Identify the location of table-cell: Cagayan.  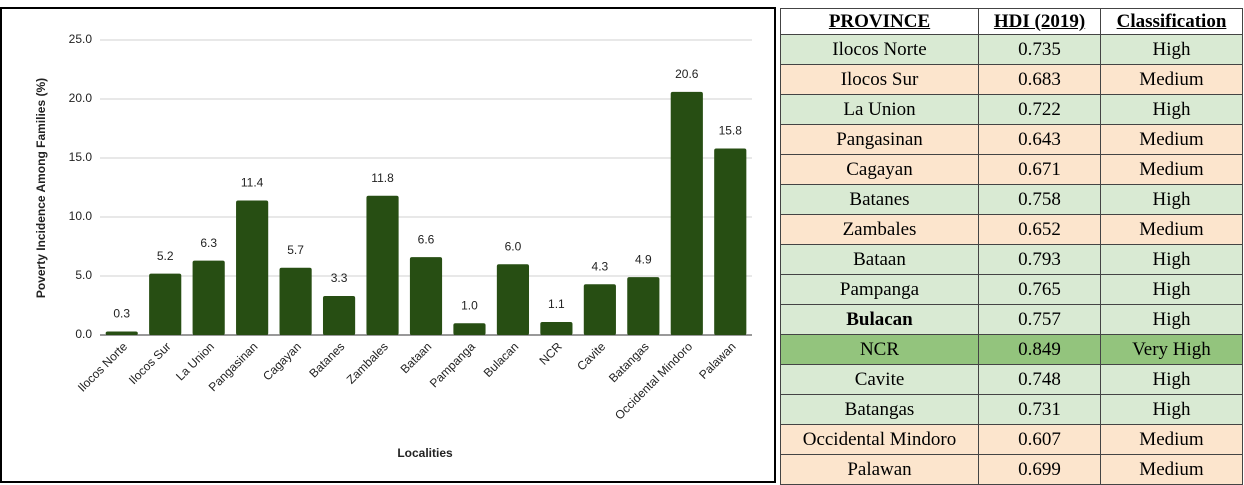
(879, 169).